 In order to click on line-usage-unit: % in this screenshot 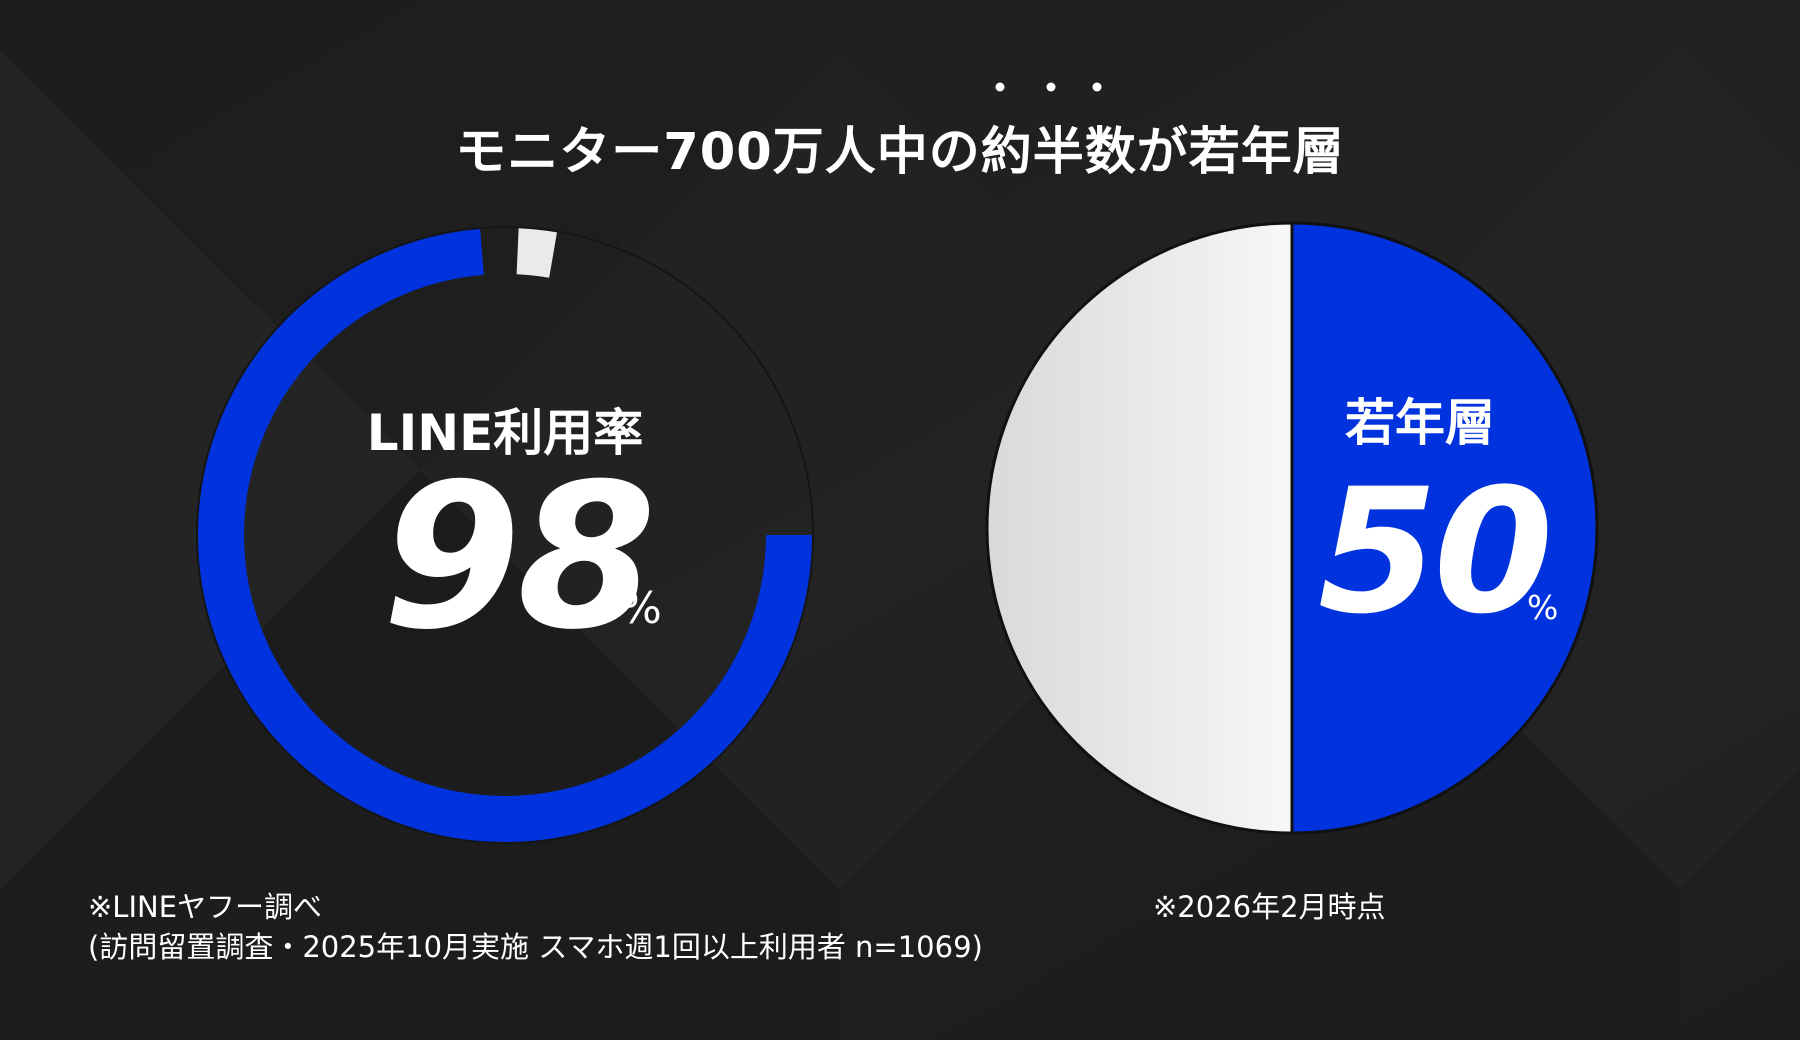, I will do `click(641, 608)`.